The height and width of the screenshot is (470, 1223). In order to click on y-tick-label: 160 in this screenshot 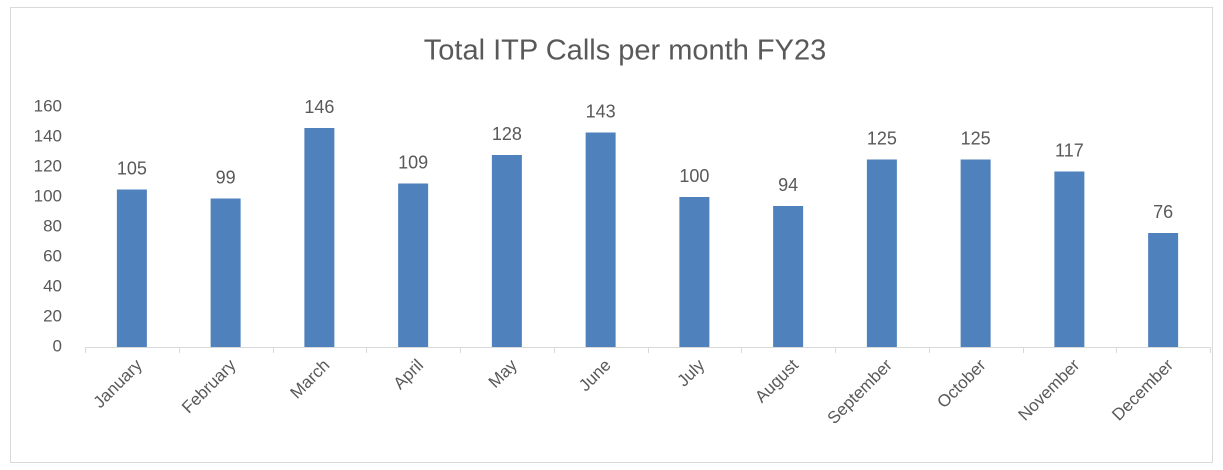, I will do `click(48, 105)`.